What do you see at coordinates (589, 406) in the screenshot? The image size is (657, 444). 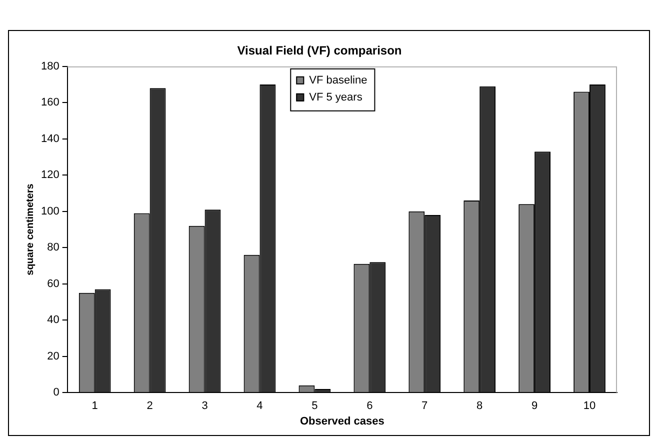 I see `x-tick-label: 10` at bounding box center [589, 406].